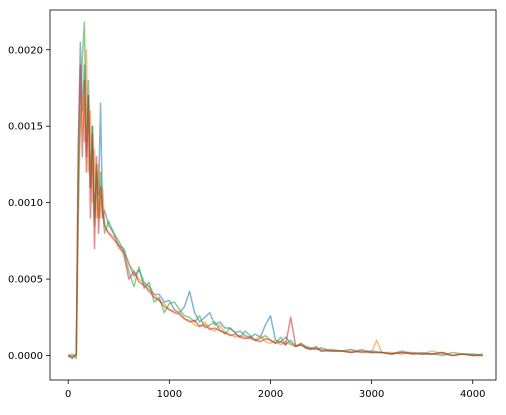  Describe the element at coordinates (25, 203) in the screenshot. I see `y-tick-label: 0.0010` at that location.